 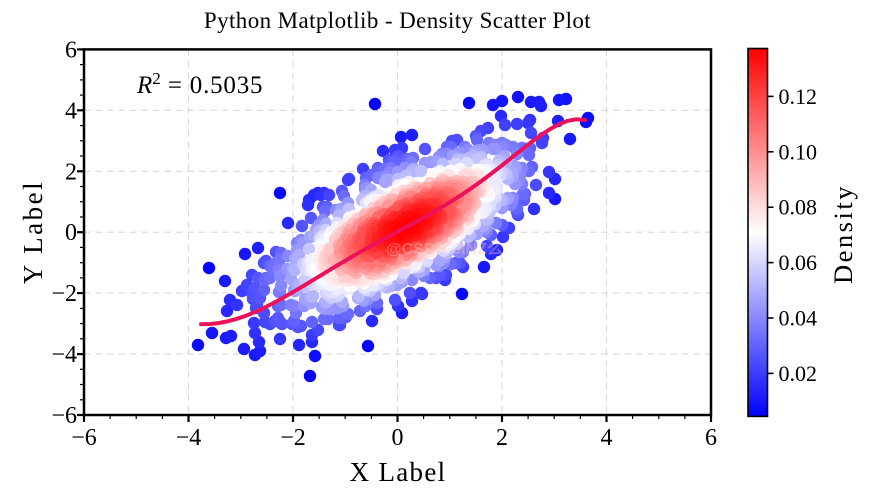 I want to click on svg-text:Python Matplotlib - Density Sc: Python Matplotlib - Density Scatter Plot, so click(x=397, y=20).